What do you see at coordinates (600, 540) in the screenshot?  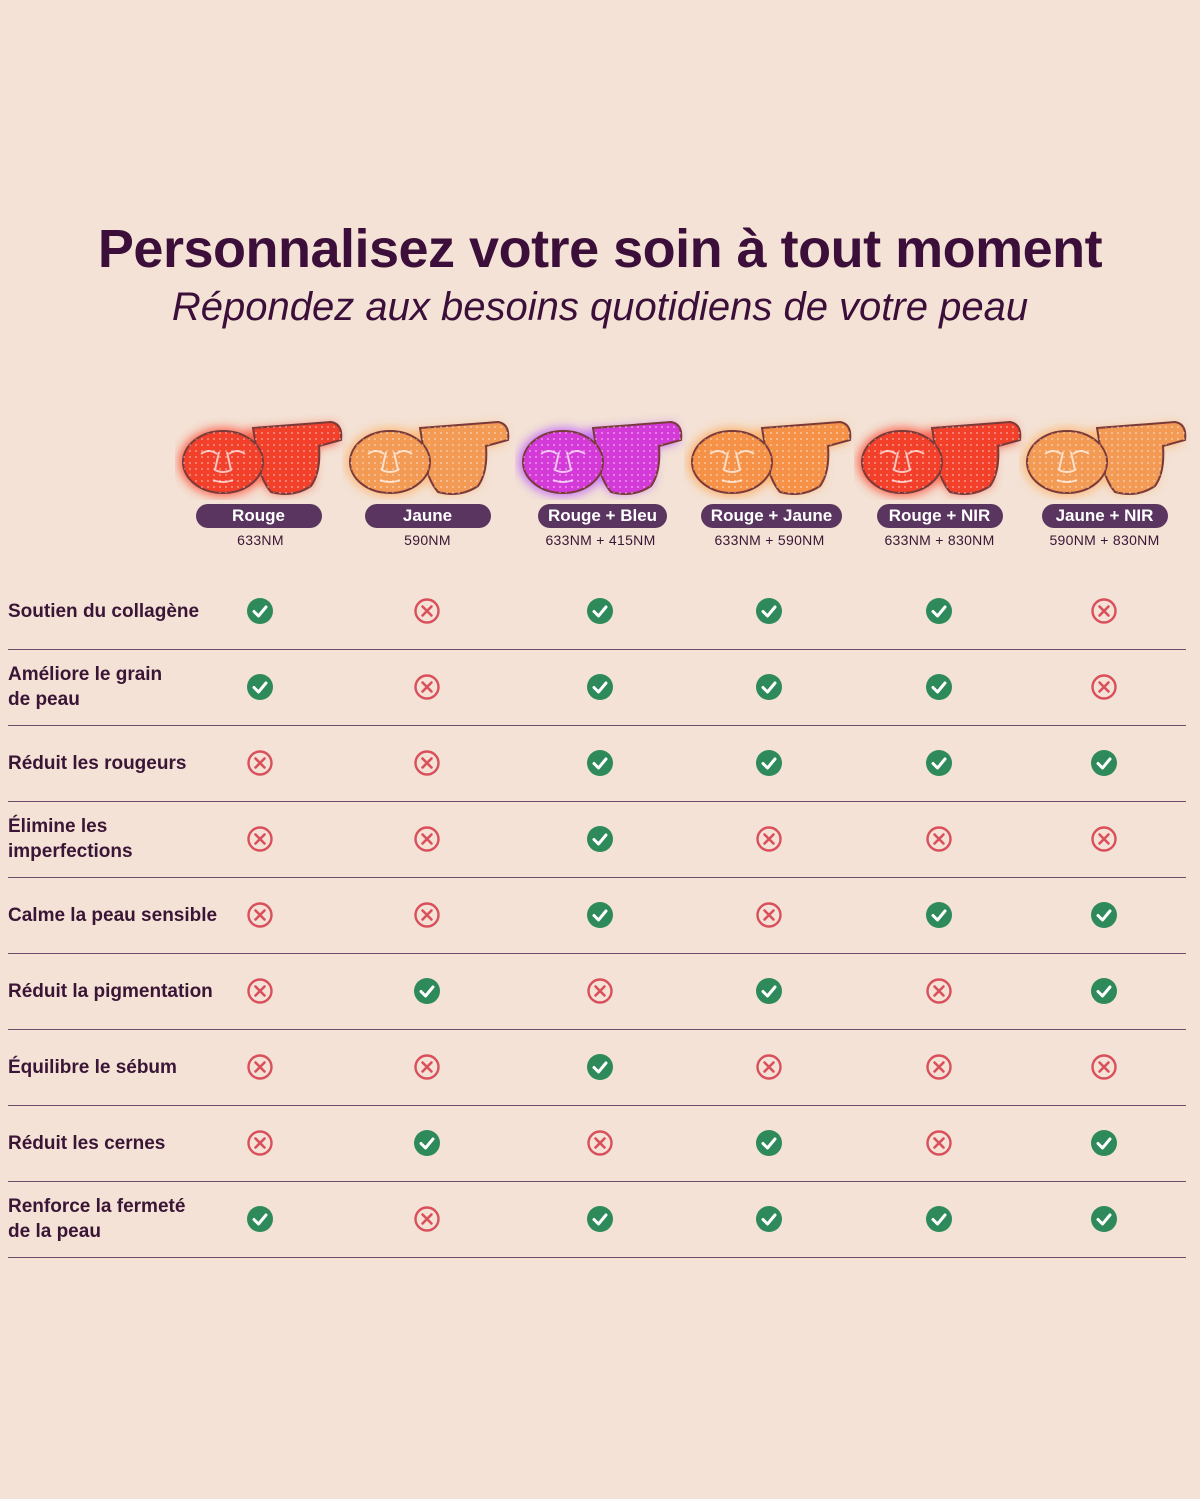 I see `mode-wavelength: 633NM + 415NM` at bounding box center [600, 540].